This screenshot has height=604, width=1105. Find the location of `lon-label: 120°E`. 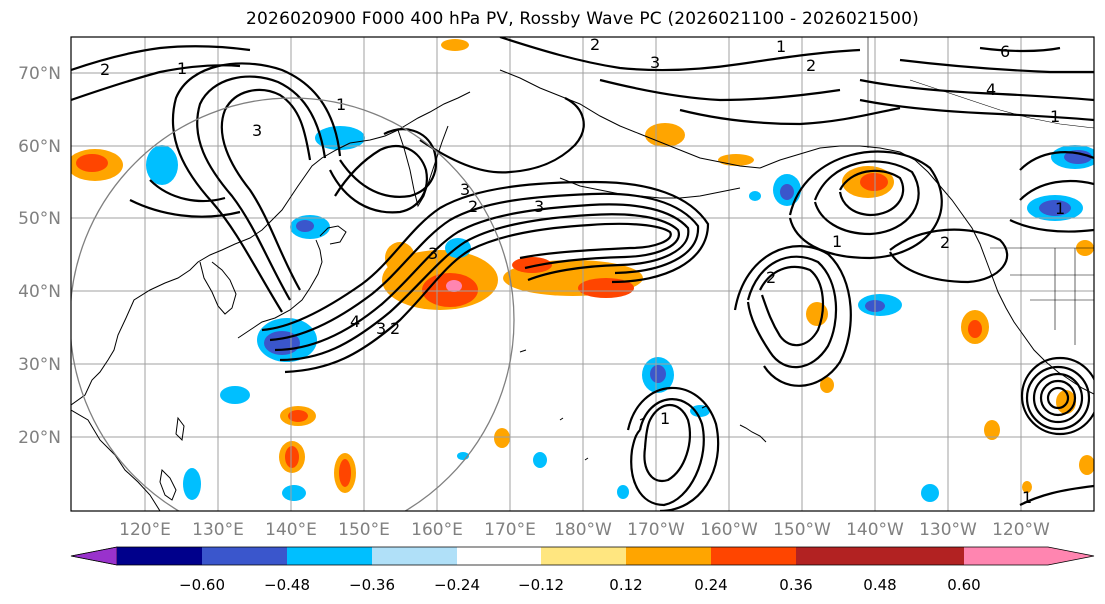

lon-label: 120°E is located at coordinates (145, 530).